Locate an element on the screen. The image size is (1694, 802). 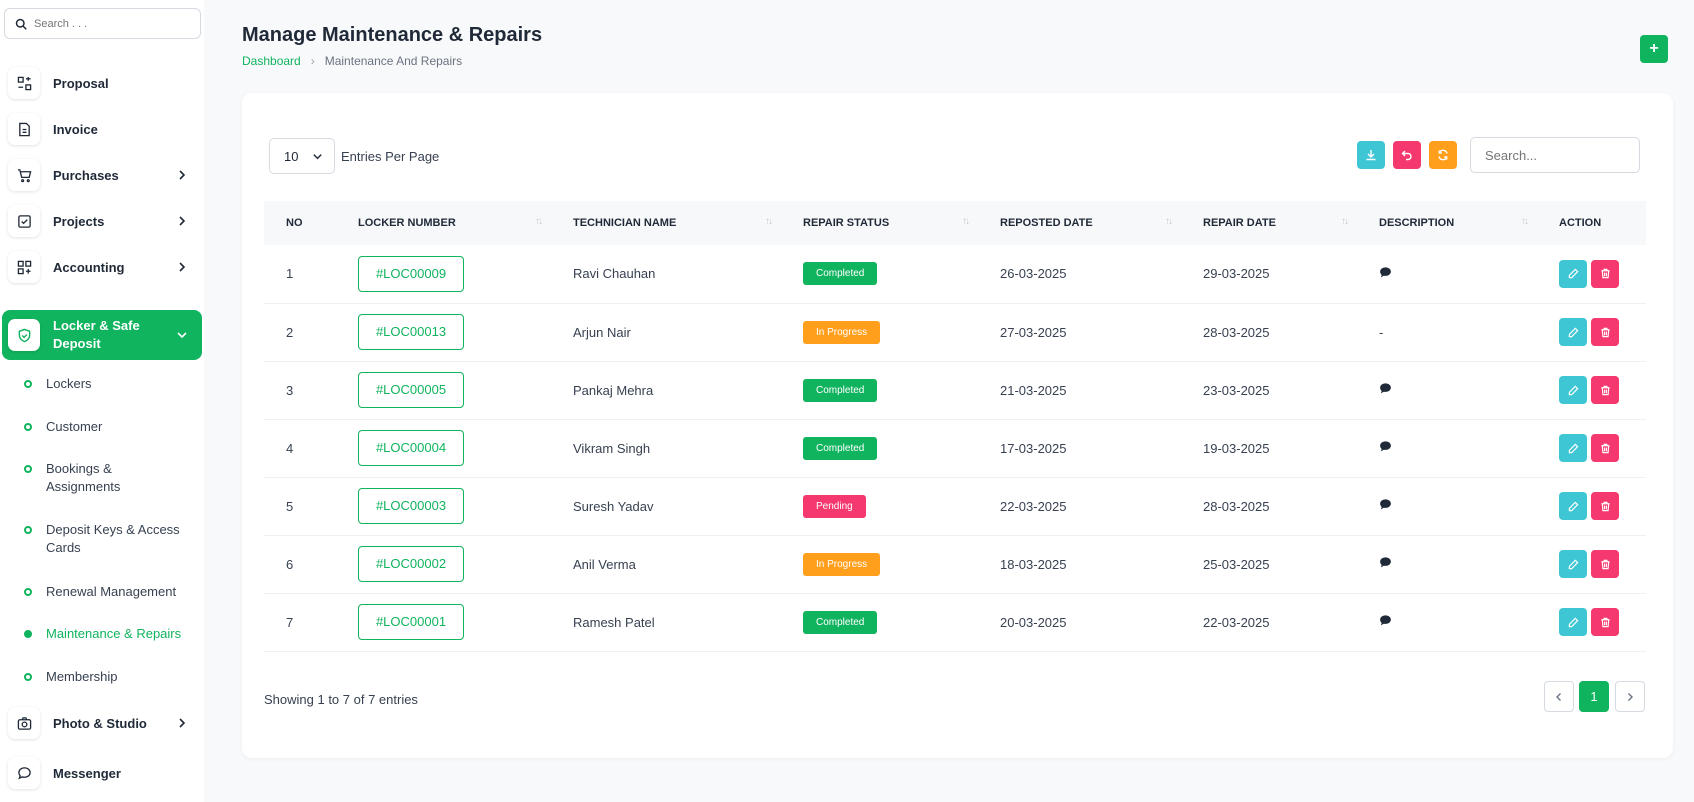
breadcrumb-dashboard-link: Dashboard is located at coordinates (271, 61).